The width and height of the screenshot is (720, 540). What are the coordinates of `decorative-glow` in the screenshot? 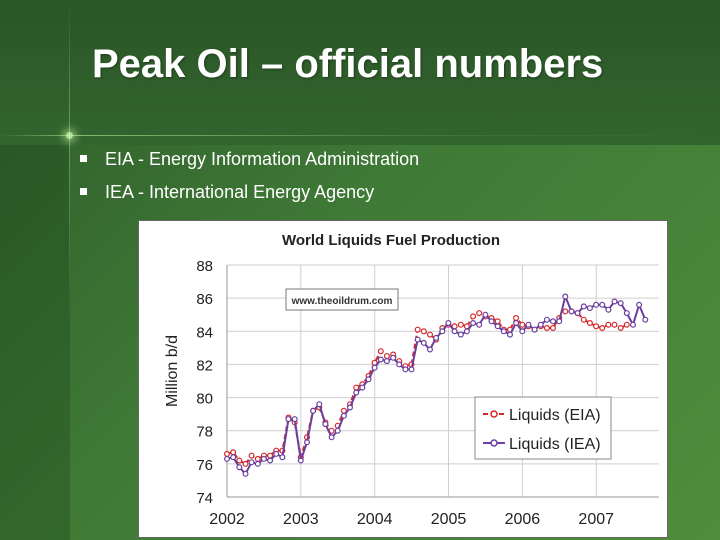 It's located at (69, 135).